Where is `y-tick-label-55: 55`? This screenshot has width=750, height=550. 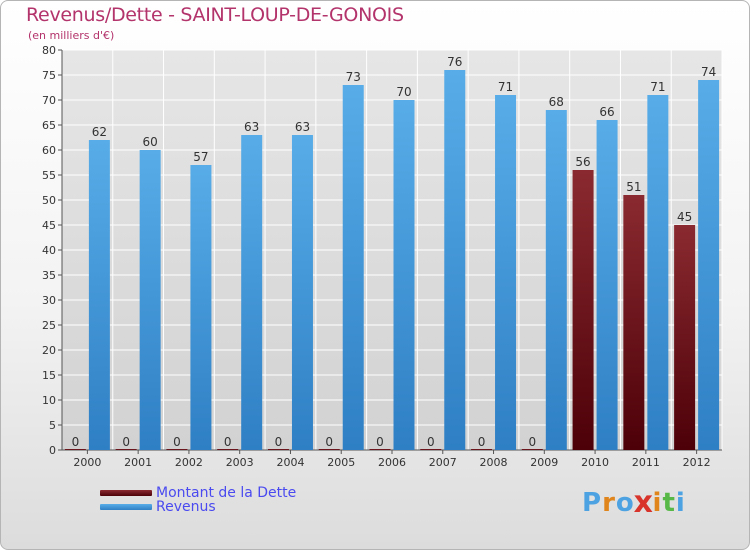 y-tick-label-55: 55 is located at coordinates (49, 175).